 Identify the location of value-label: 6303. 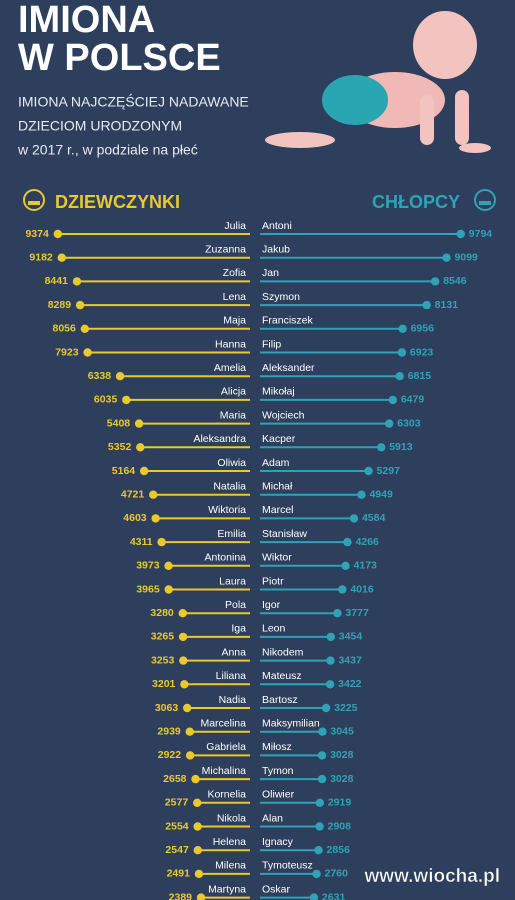
(409, 423).